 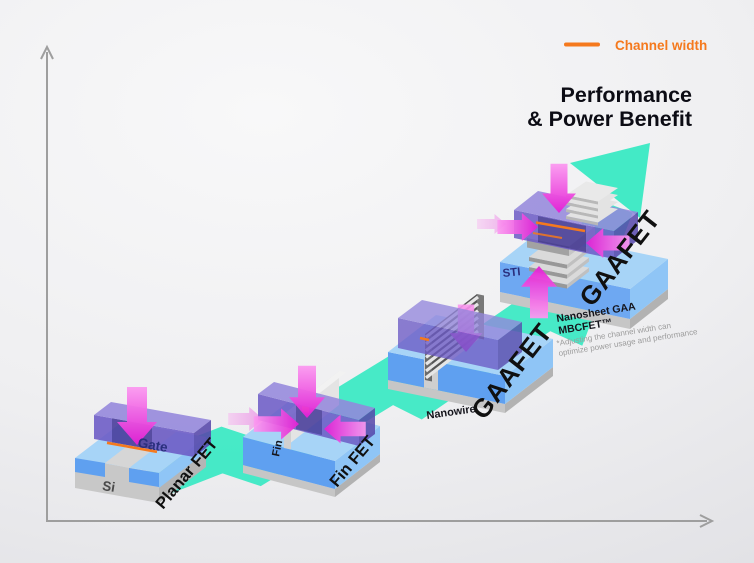 I want to click on nanowire-gaafet: Nanowire GAAFET, so click(x=473, y=359).